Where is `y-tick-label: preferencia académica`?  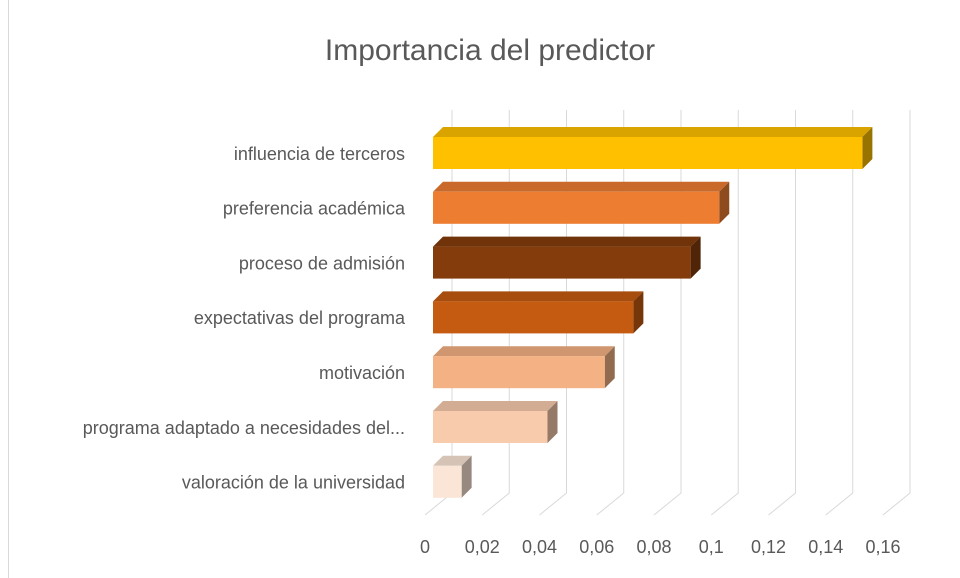
y-tick-label: preferencia académica is located at coordinates (314, 209).